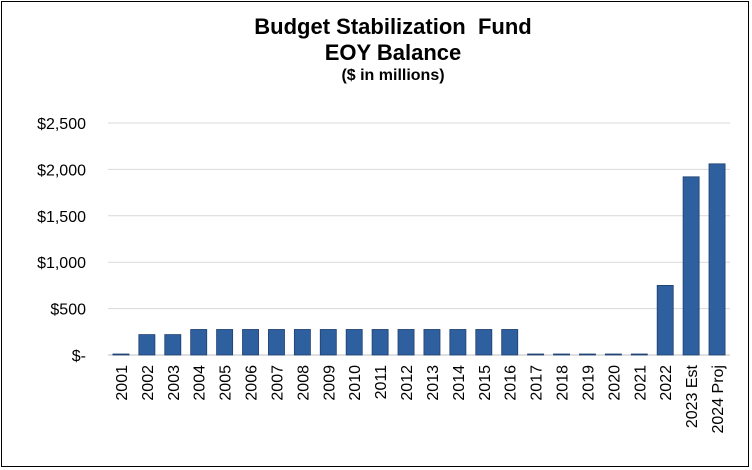 This screenshot has width=752, height=470. I want to click on chart-title-line2: EOY Balance, so click(393, 52).